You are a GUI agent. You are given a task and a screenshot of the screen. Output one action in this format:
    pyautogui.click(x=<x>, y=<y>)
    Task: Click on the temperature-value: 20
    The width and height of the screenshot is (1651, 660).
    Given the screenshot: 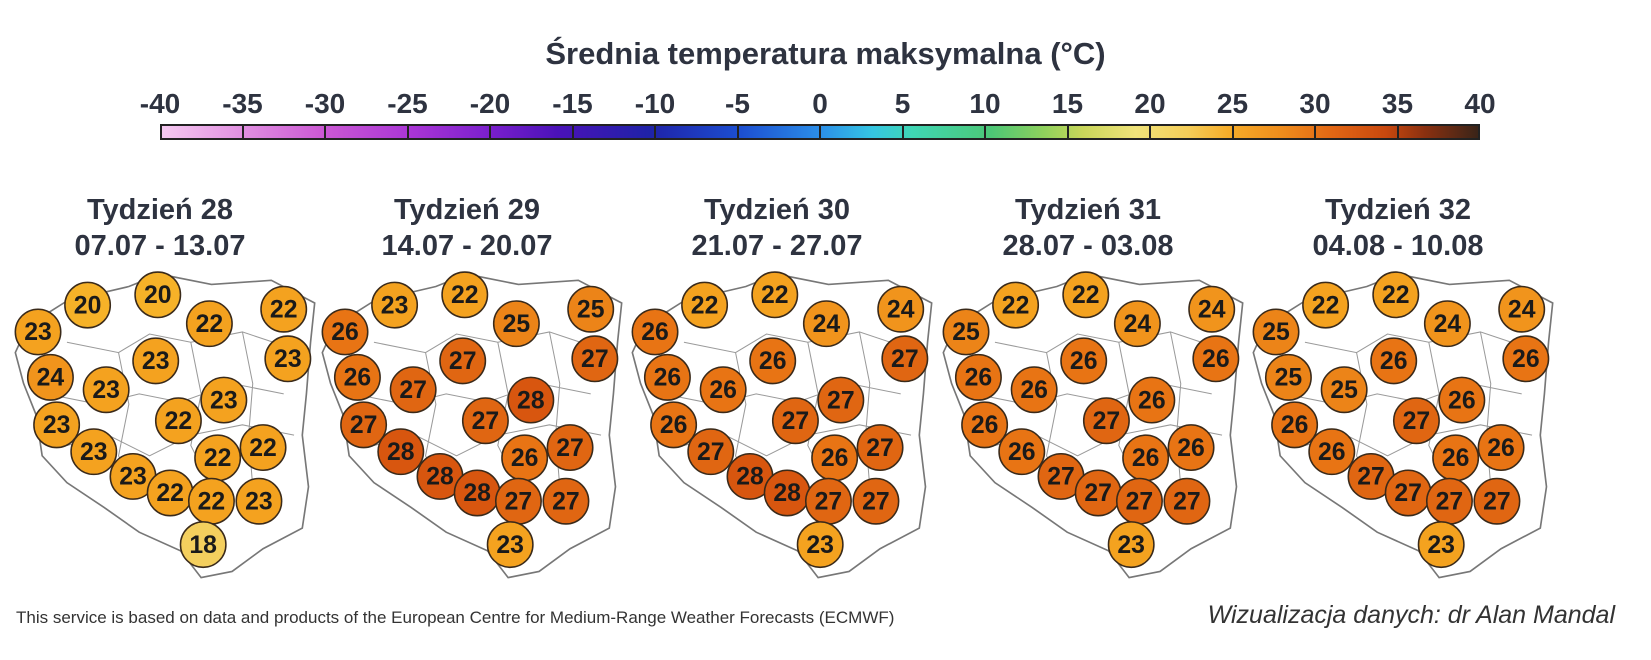 What is the action you would take?
    pyautogui.click(x=88, y=305)
    